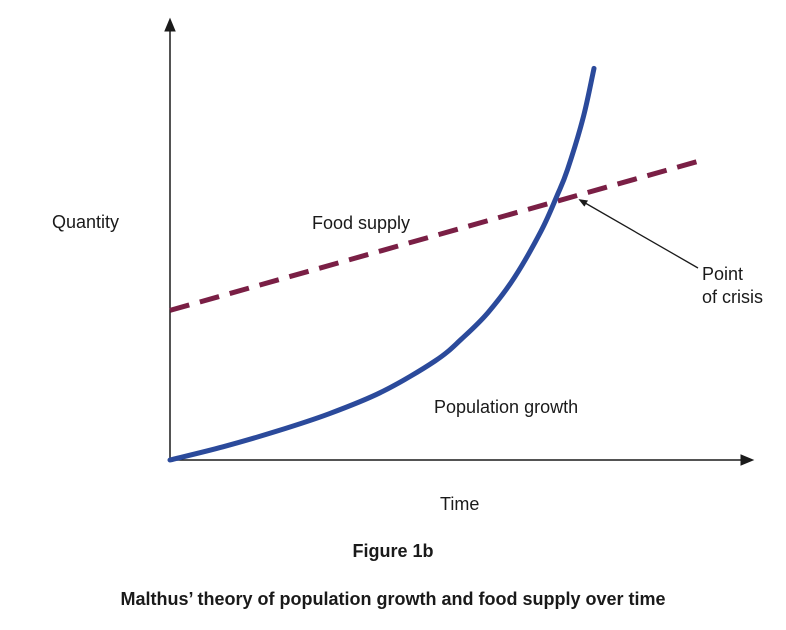 The height and width of the screenshot is (630, 786). I want to click on population-growth-label: Population growth, so click(506, 407).